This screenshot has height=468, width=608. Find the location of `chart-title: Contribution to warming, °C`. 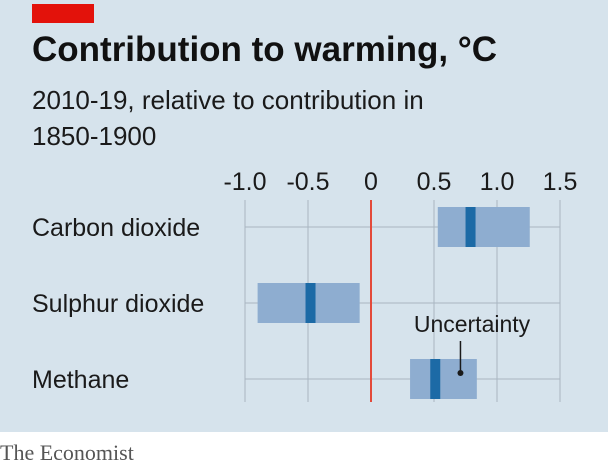

chart-title: Contribution to warming, °C is located at coordinates (265, 49).